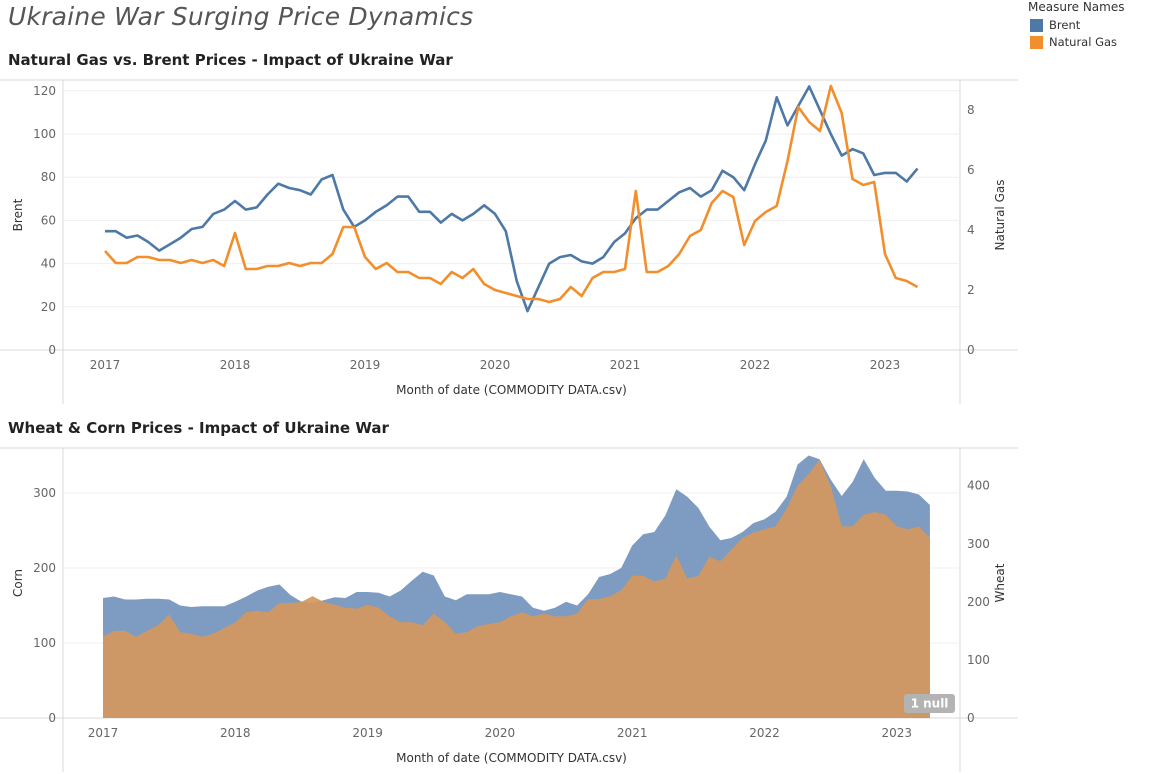 This screenshot has height=774, width=1151. Describe the element at coordinates (1036, 42) in the screenshot. I see `legend-swatch-natural-gas` at that location.